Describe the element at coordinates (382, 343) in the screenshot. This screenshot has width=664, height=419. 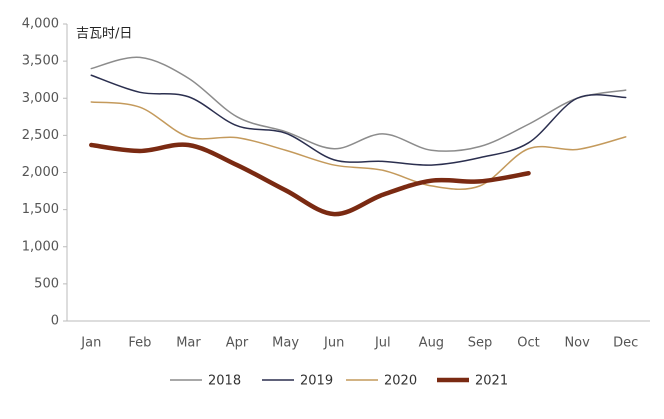
I see `x-tick-label: Jul` at that location.